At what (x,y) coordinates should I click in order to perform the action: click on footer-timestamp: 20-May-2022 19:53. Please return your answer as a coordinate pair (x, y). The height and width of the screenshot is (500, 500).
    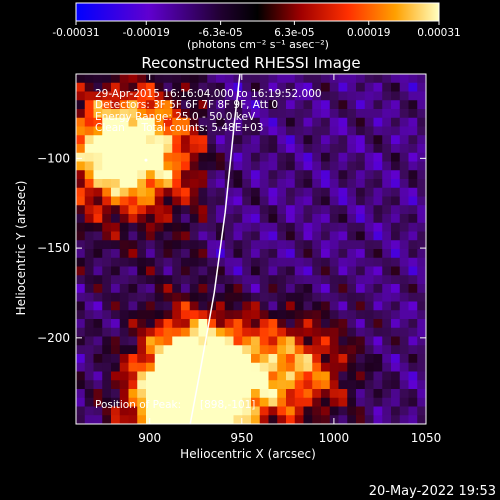
    Looking at the image, I should click on (432, 491).